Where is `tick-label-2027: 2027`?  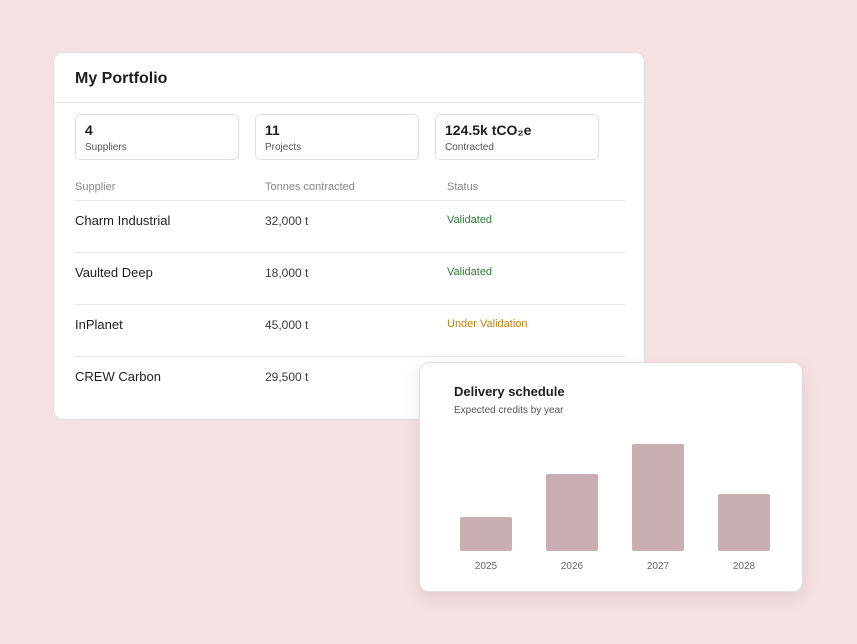
tick-label-2027: 2027 is located at coordinates (658, 566).